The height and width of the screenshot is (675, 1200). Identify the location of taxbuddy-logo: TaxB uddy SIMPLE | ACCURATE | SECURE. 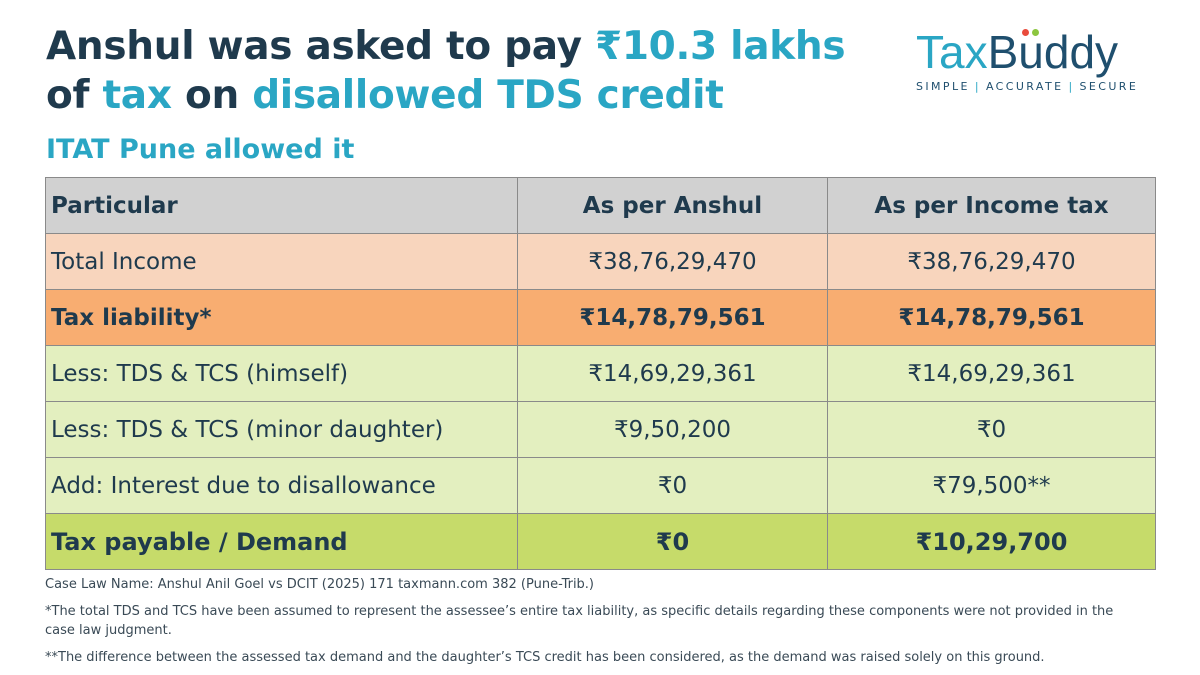
(1032, 60).